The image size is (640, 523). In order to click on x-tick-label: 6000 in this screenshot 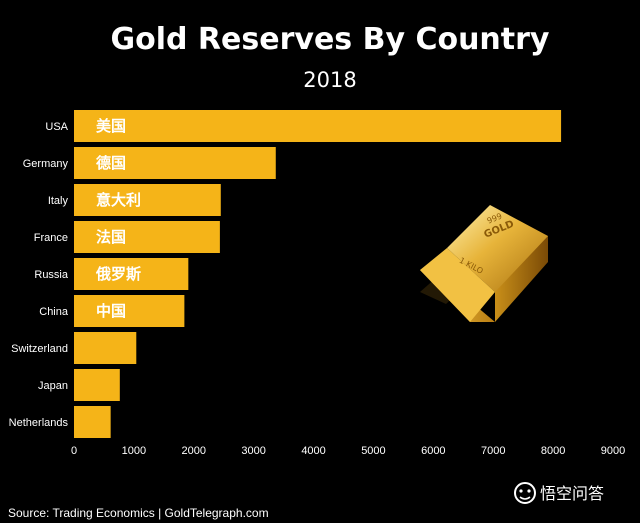, I will do `click(433, 451)`.